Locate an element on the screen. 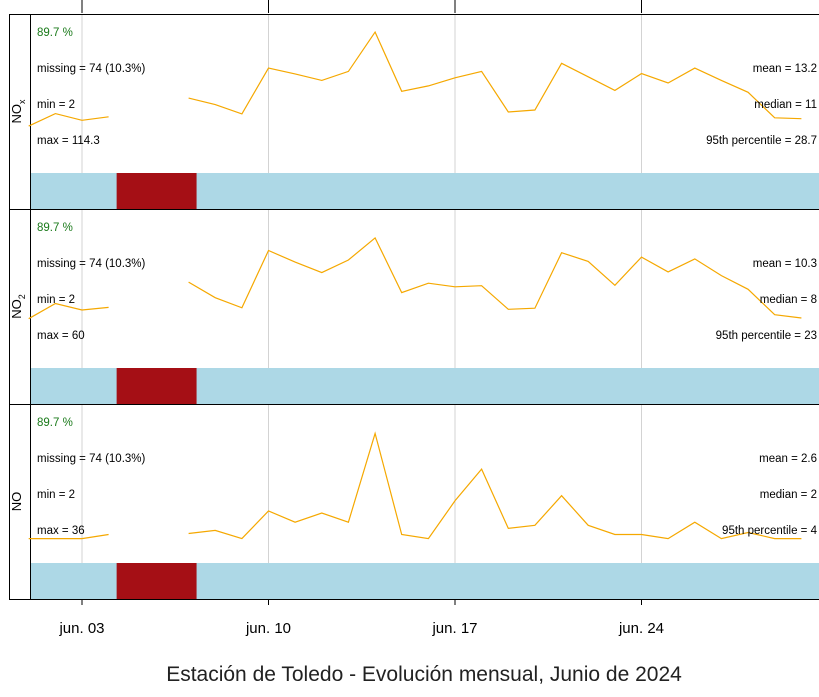 The image size is (819, 697). stat-mean: mean = 13.2 is located at coordinates (785, 69).